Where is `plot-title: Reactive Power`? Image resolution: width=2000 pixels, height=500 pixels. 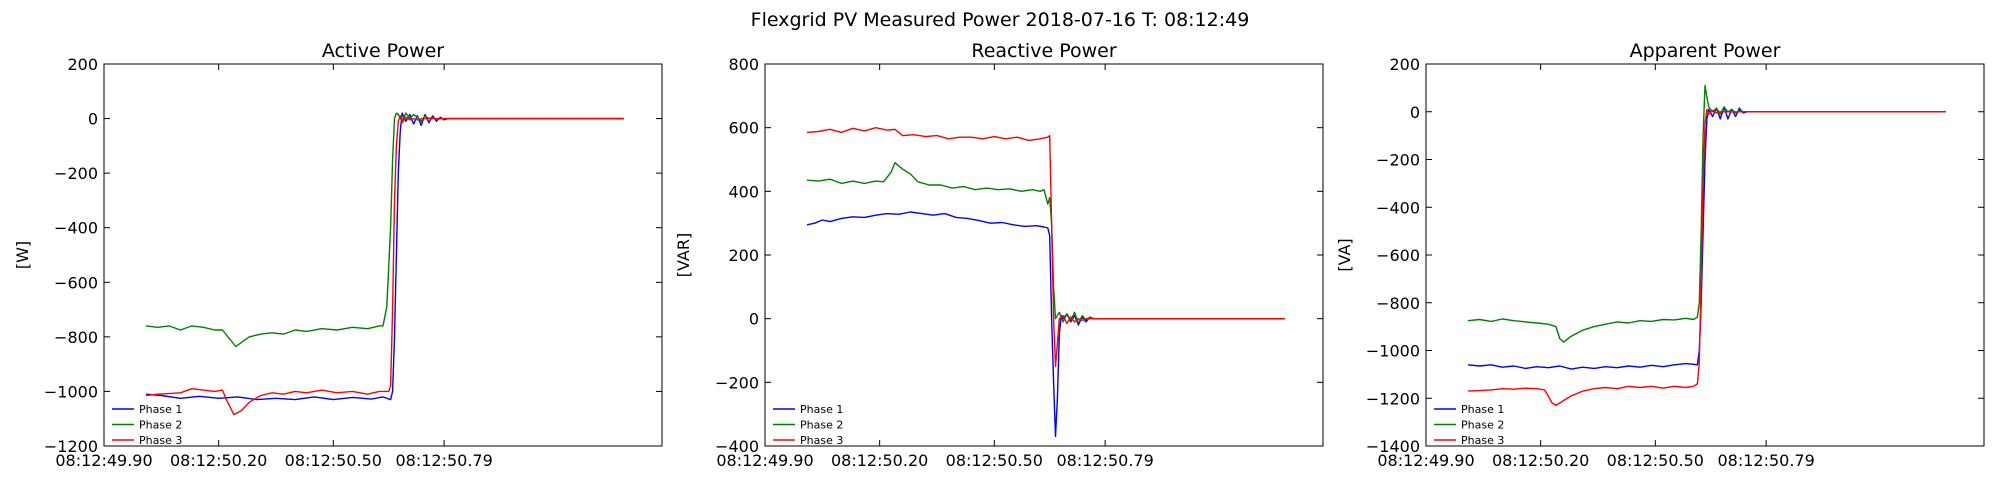
plot-title: Reactive Power is located at coordinates (1043, 51).